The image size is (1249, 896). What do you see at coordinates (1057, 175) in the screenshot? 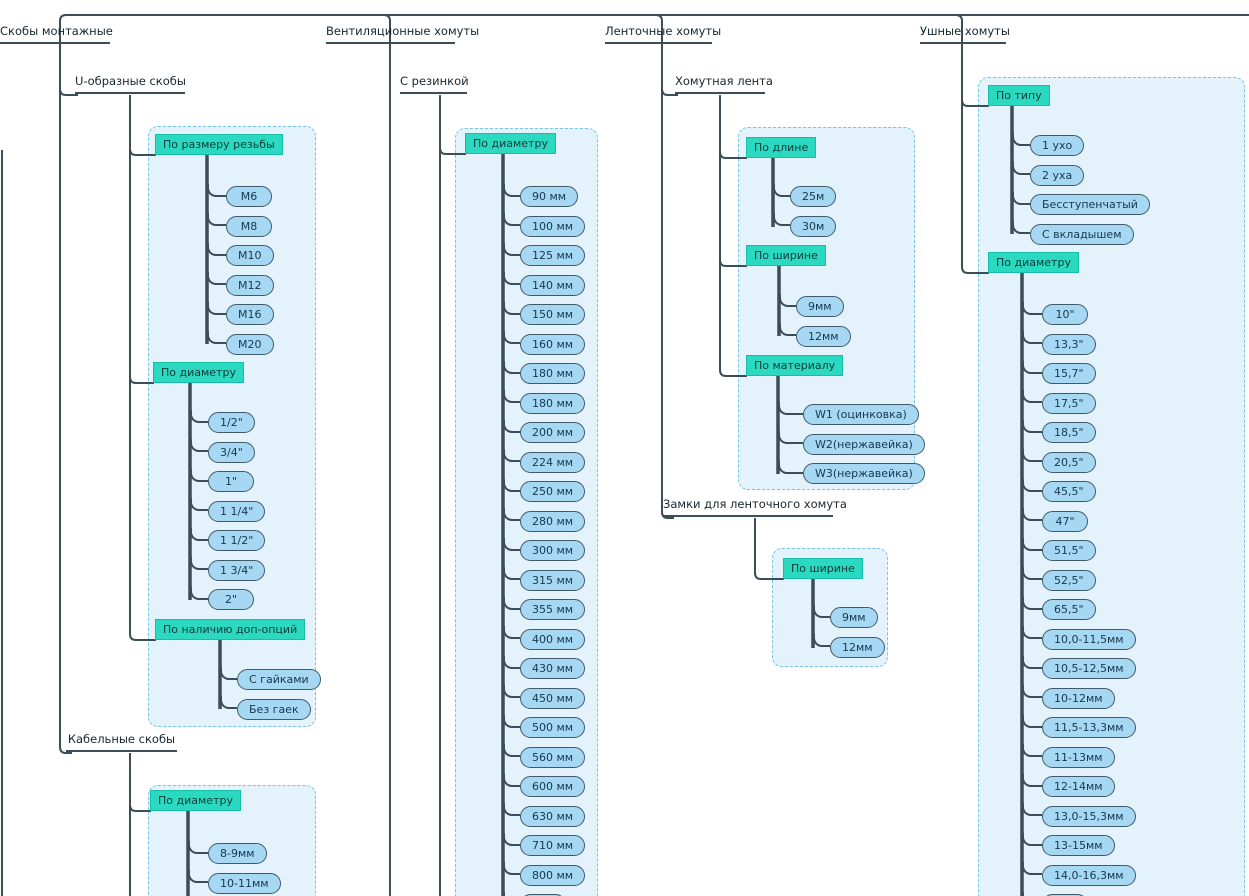
I see `value-pill: 2 уха` at bounding box center [1057, 175].